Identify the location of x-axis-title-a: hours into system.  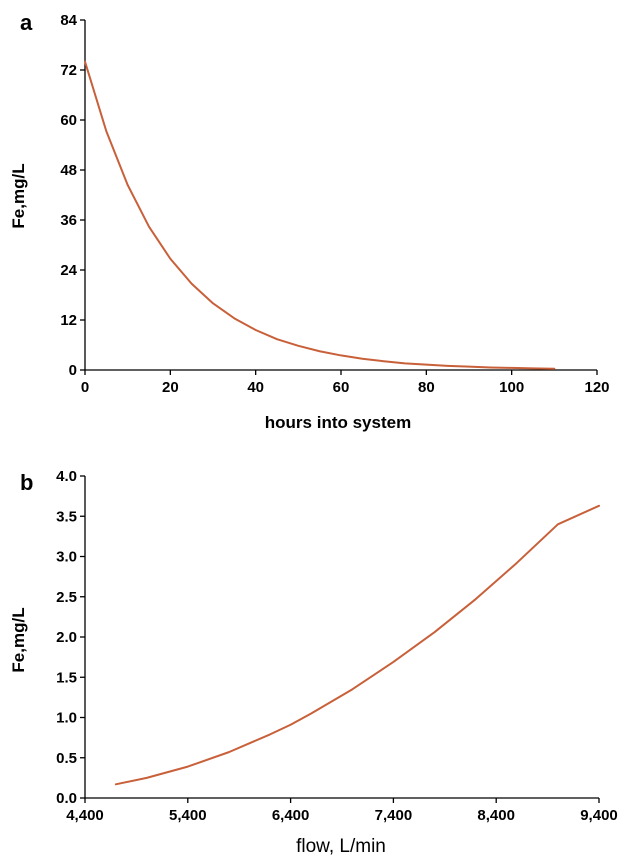
(338, 422).